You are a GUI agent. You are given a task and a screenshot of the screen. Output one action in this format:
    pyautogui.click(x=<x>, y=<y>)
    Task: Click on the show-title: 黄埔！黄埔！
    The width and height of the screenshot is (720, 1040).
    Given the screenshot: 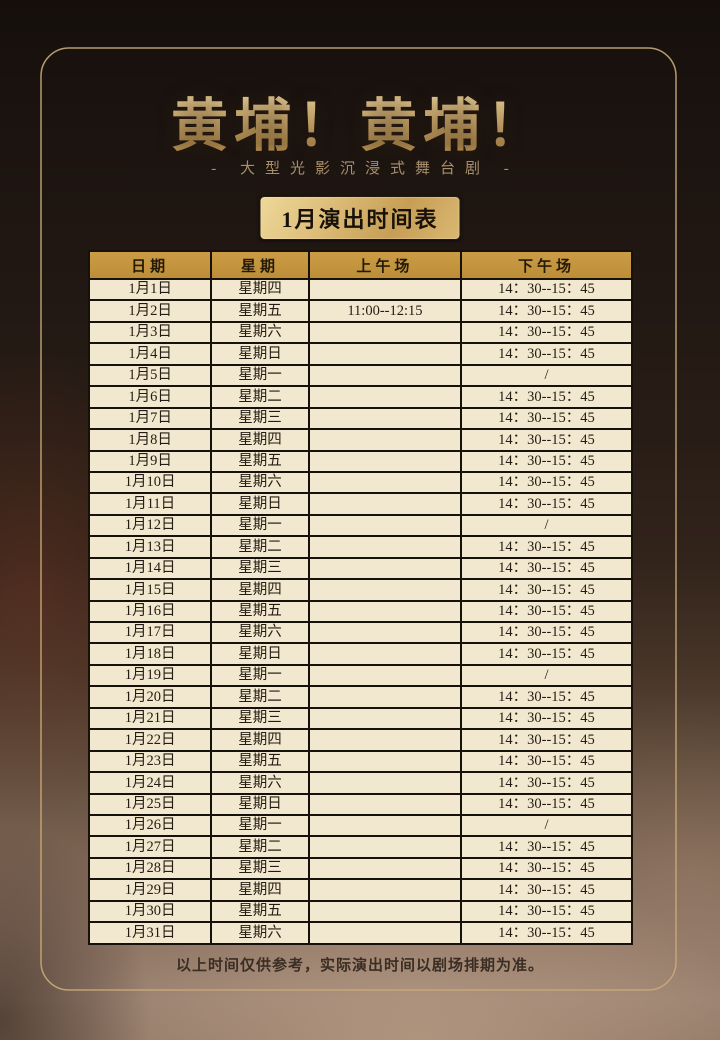 What is the action you would take?
    pyautogui.click(x=360, y=121)
    